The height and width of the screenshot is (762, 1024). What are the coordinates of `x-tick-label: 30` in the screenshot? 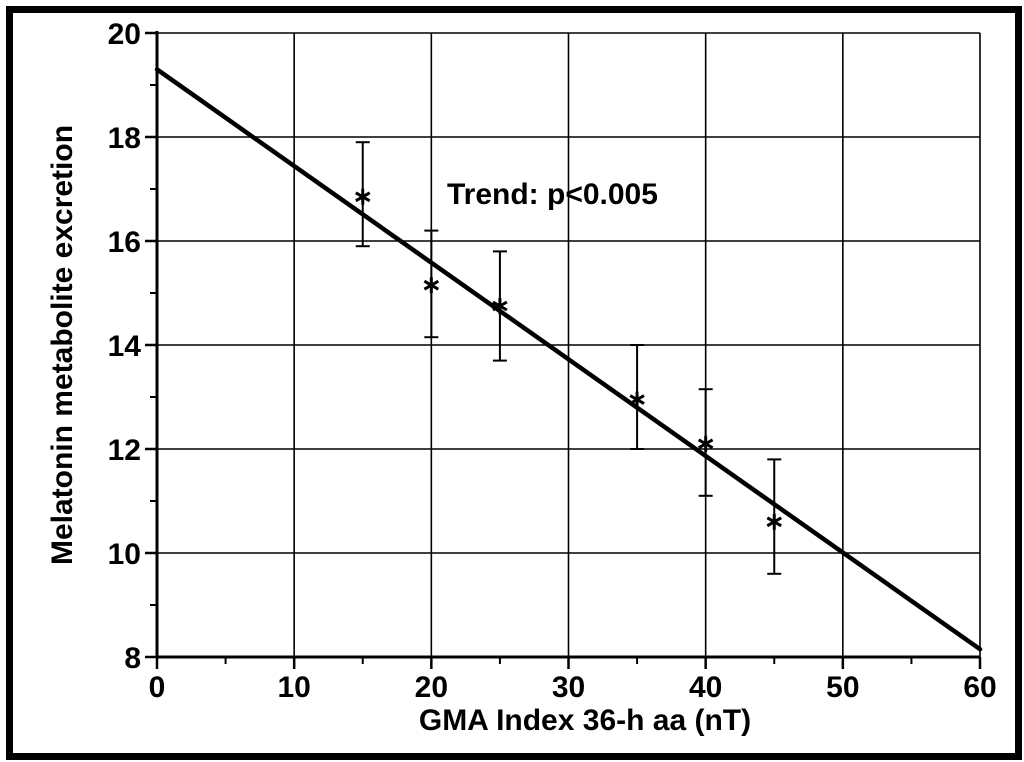 It's located at (568, 687).